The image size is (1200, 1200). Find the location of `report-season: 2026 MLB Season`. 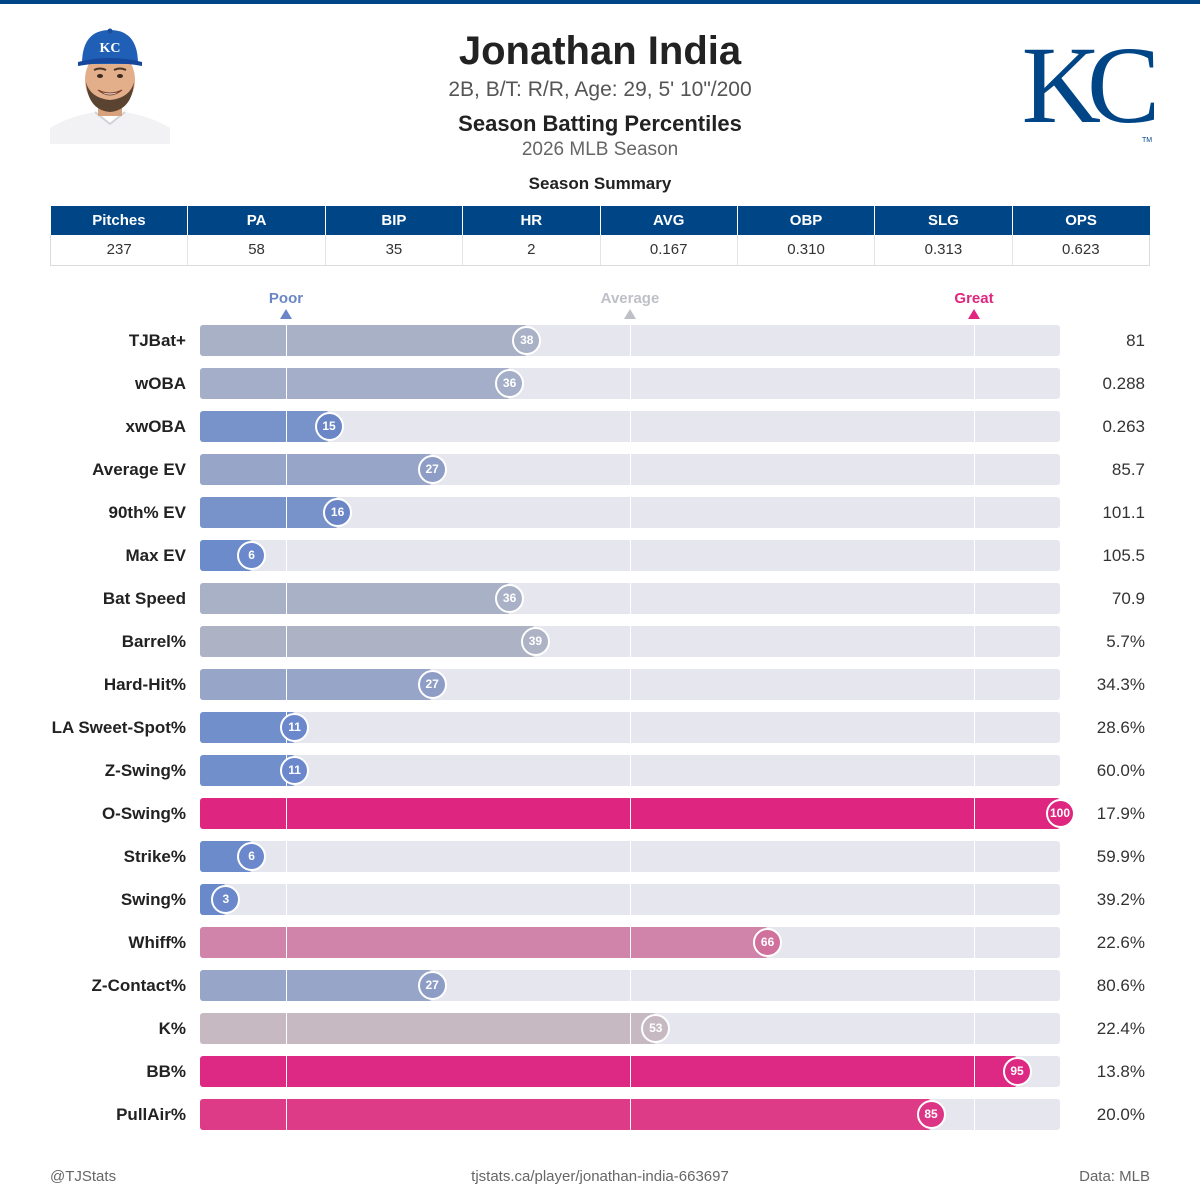

report-season: 2026 MLB Season is located at coordinates (600, 149).